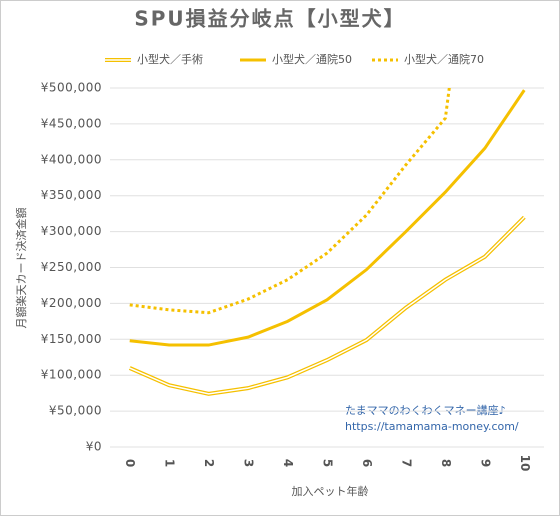 This screenshot has height=516, width=560. Describe the element at coordinates (94, 447) in the screenshot. I see `y-tick-label: ¥0` at that location.